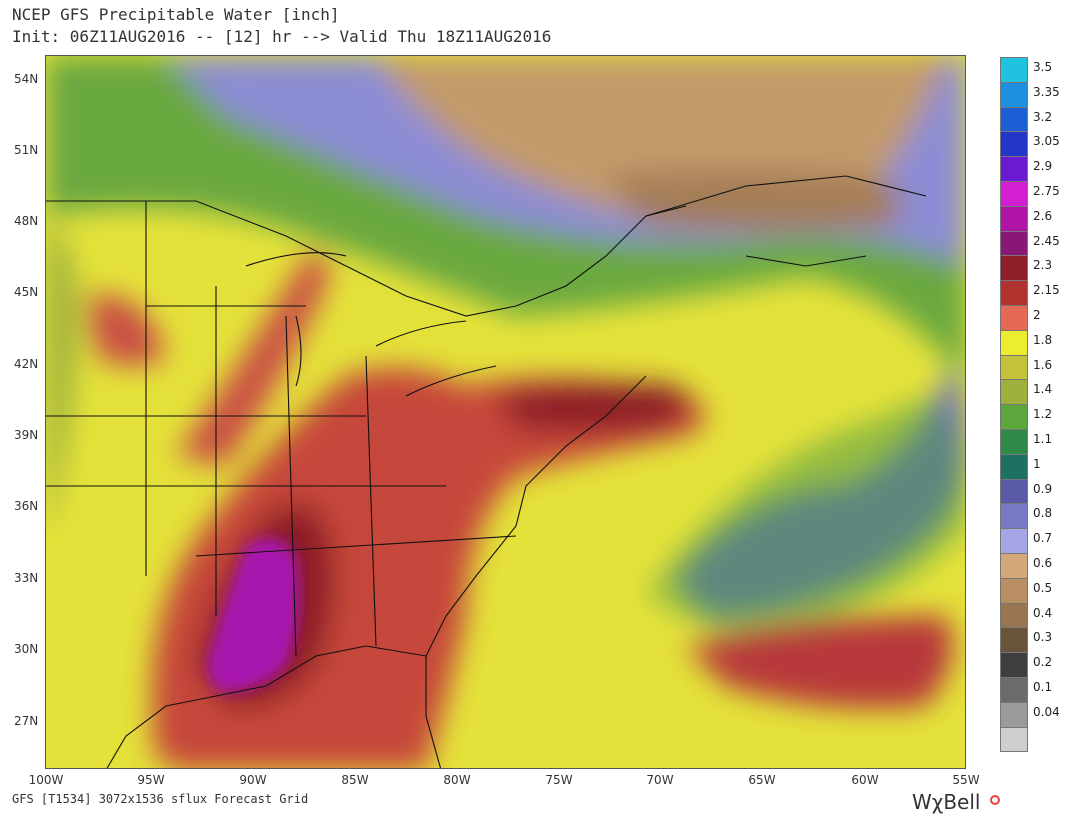 The width and height of the screenshot is (1086, 830). Describe the element at coordinates (26, 578) in the screenshot. I see `lat-label-33n: 33N` at that location.